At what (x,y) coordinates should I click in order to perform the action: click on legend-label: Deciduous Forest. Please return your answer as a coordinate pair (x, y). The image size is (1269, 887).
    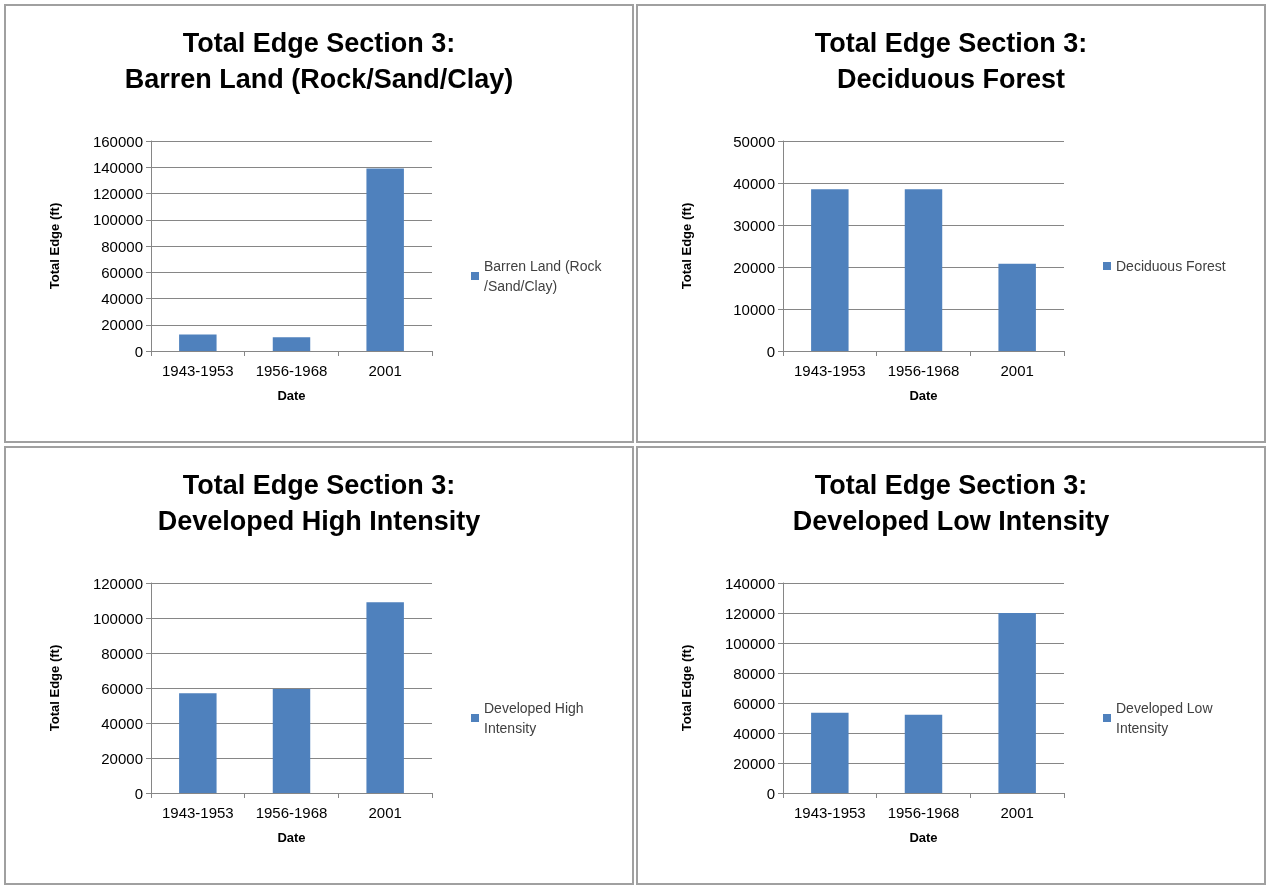
    Looking at the image, I should click on (1171, 266).